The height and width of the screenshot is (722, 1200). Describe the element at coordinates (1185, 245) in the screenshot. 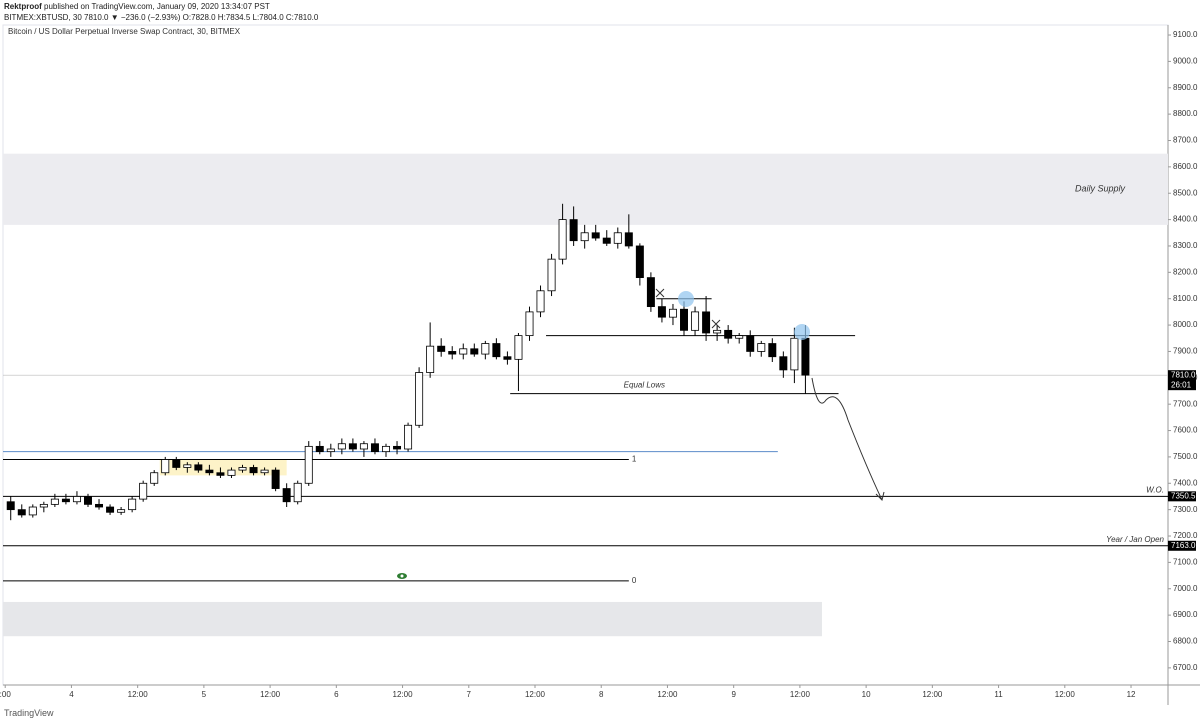

I see `y-tick-label: 8300.0` at that location.